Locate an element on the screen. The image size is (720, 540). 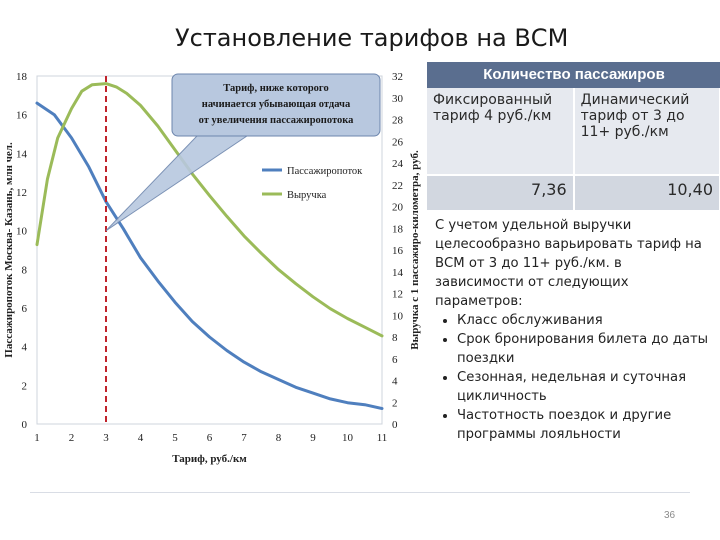
y-right-tick-label: 30 is located at coordinates (398, 99).